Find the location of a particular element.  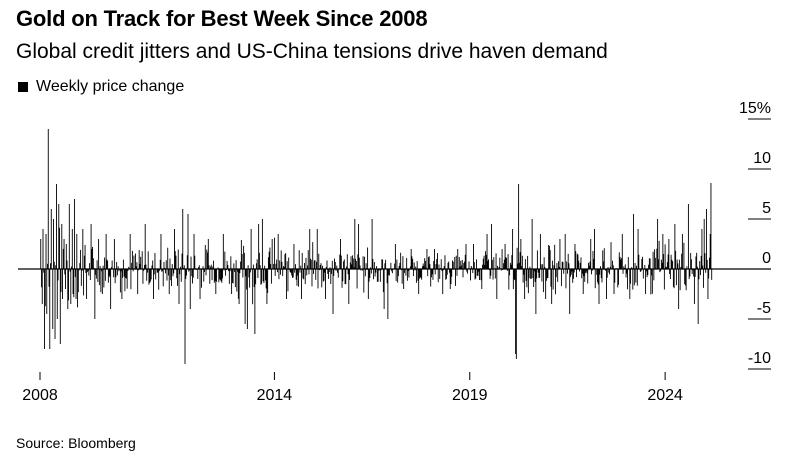

x-tick-label: 2024 is located at coordinates (665, 395).